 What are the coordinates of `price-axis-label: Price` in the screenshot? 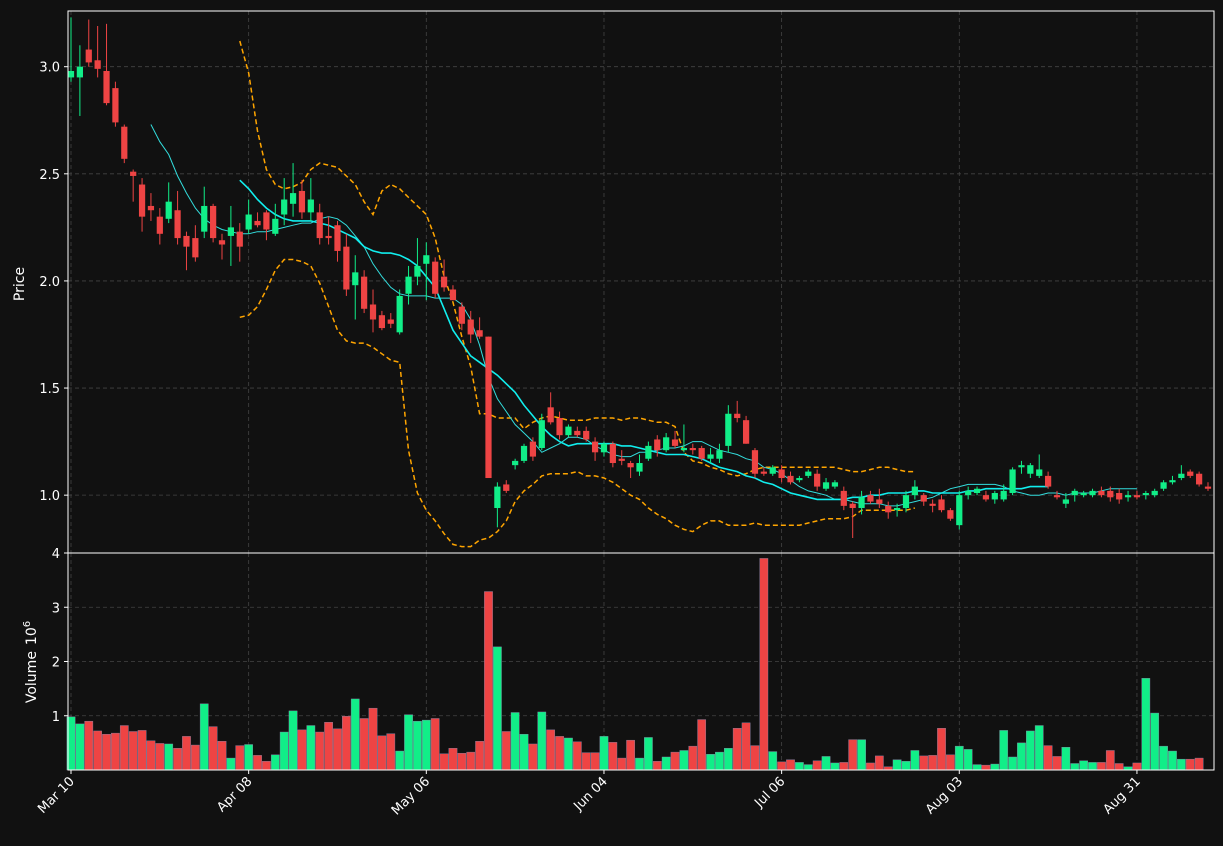 It's located at (20, 284).